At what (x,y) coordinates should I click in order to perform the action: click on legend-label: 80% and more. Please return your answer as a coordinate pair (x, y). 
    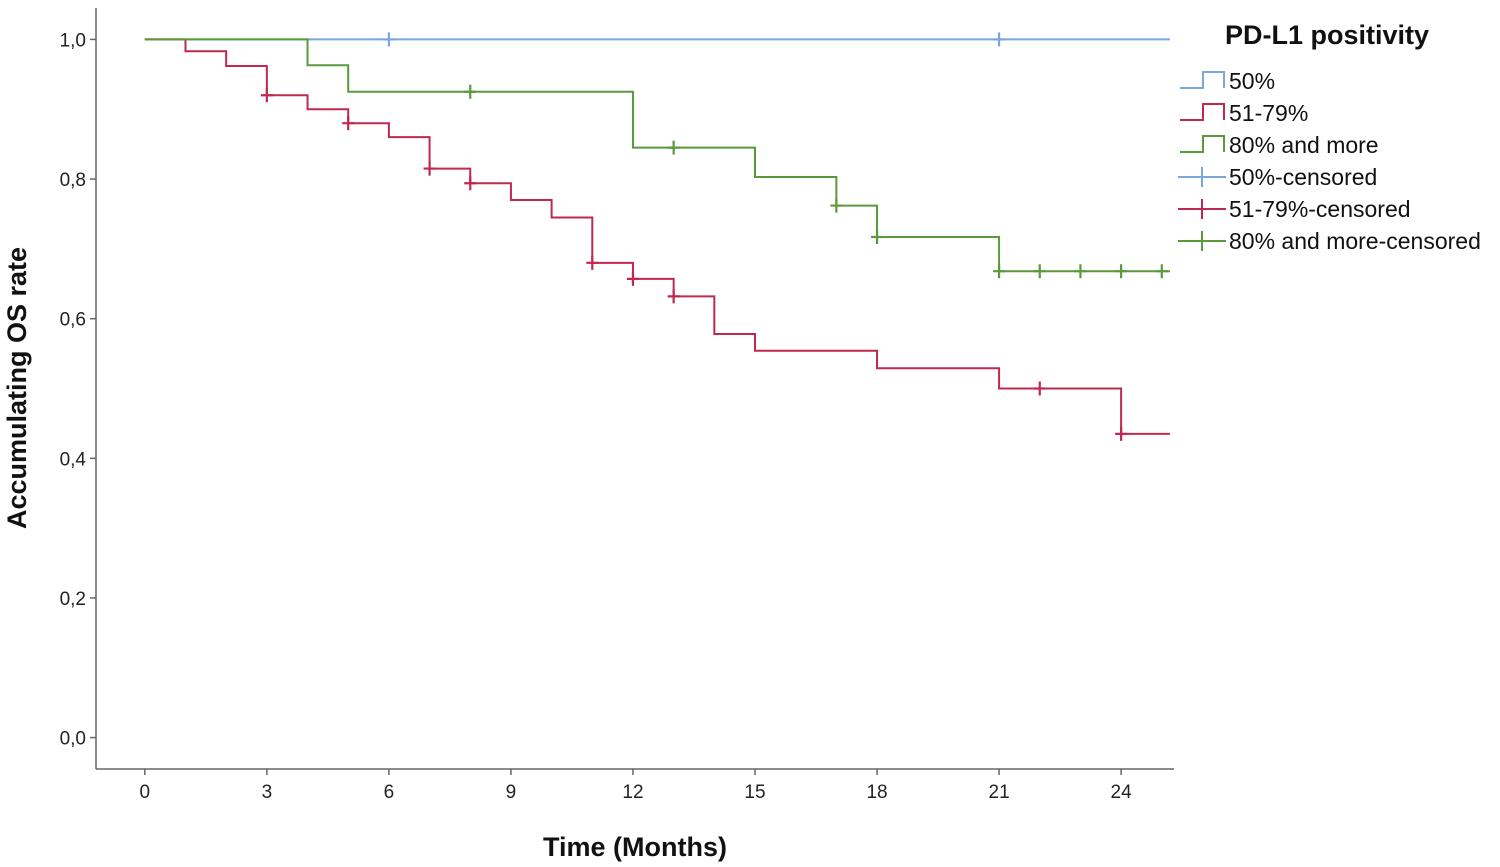
    Looking at the image, I should click on (1304, 145).